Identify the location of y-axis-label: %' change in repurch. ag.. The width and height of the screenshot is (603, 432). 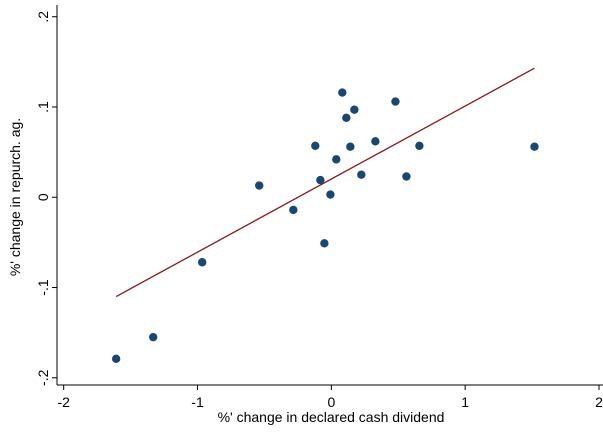
(15, 197).